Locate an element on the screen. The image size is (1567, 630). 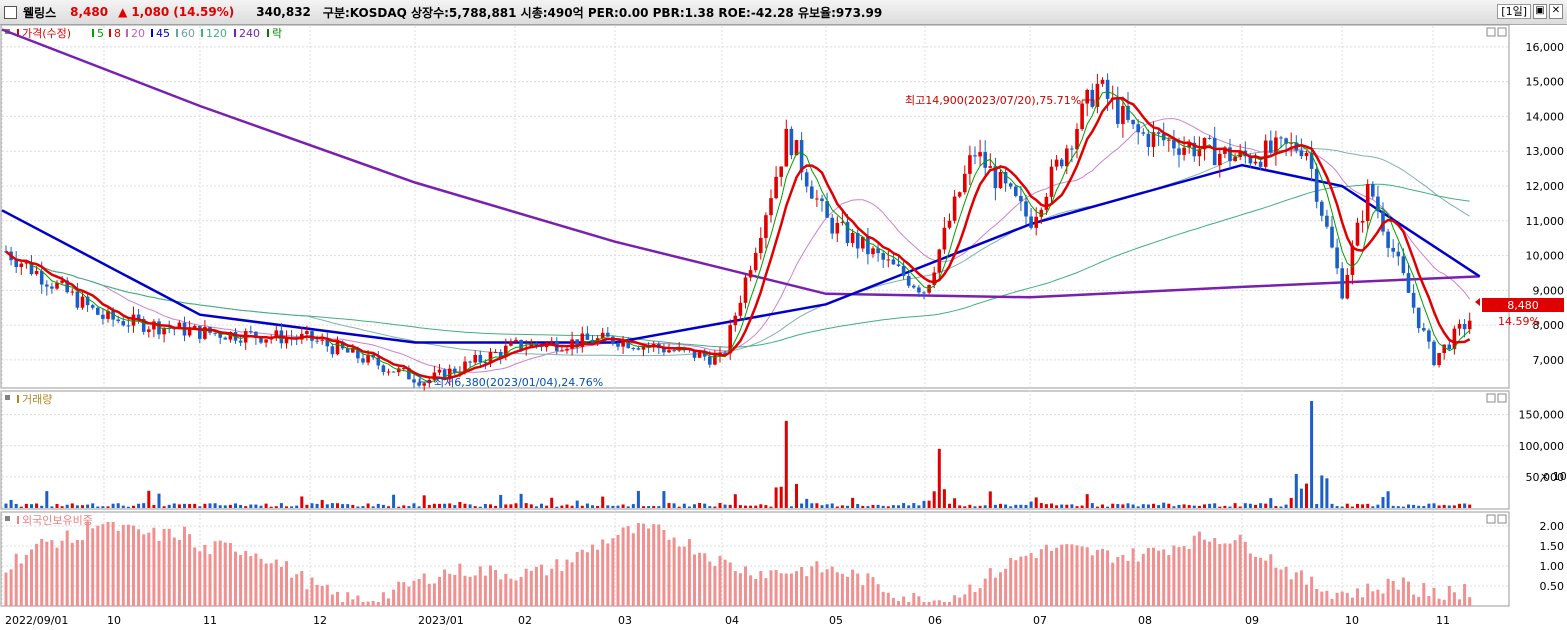
foreign-panel-buttons is located at coordinates (1496, 519).